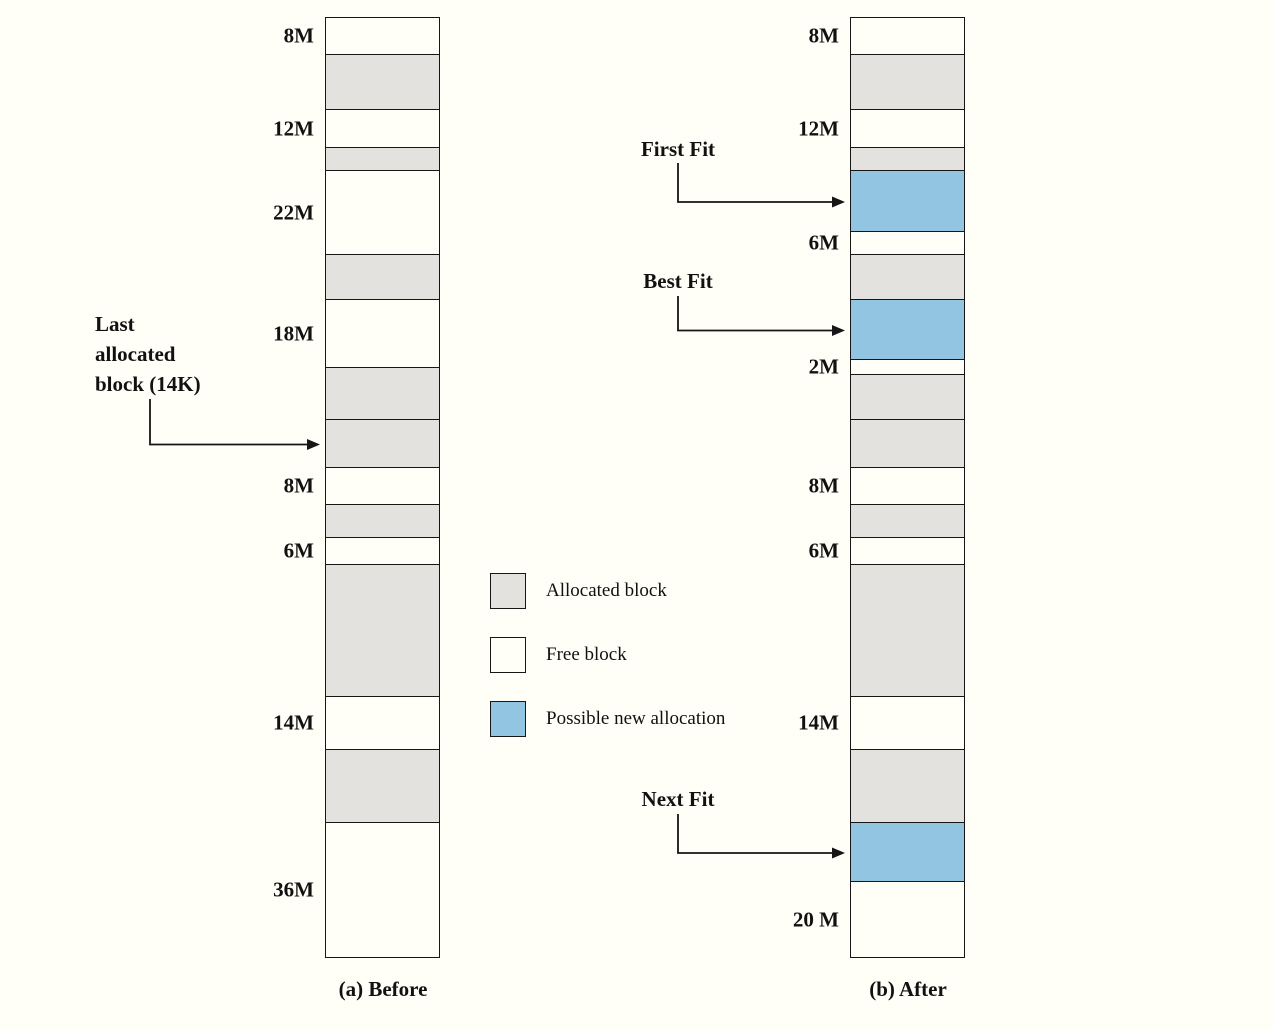 This screenshot has width=1274, height=1029. What do you see at coordinates (293, 889) in the screenshot?
I see `block-size-label: 36M` at bounding box center [293, 889].